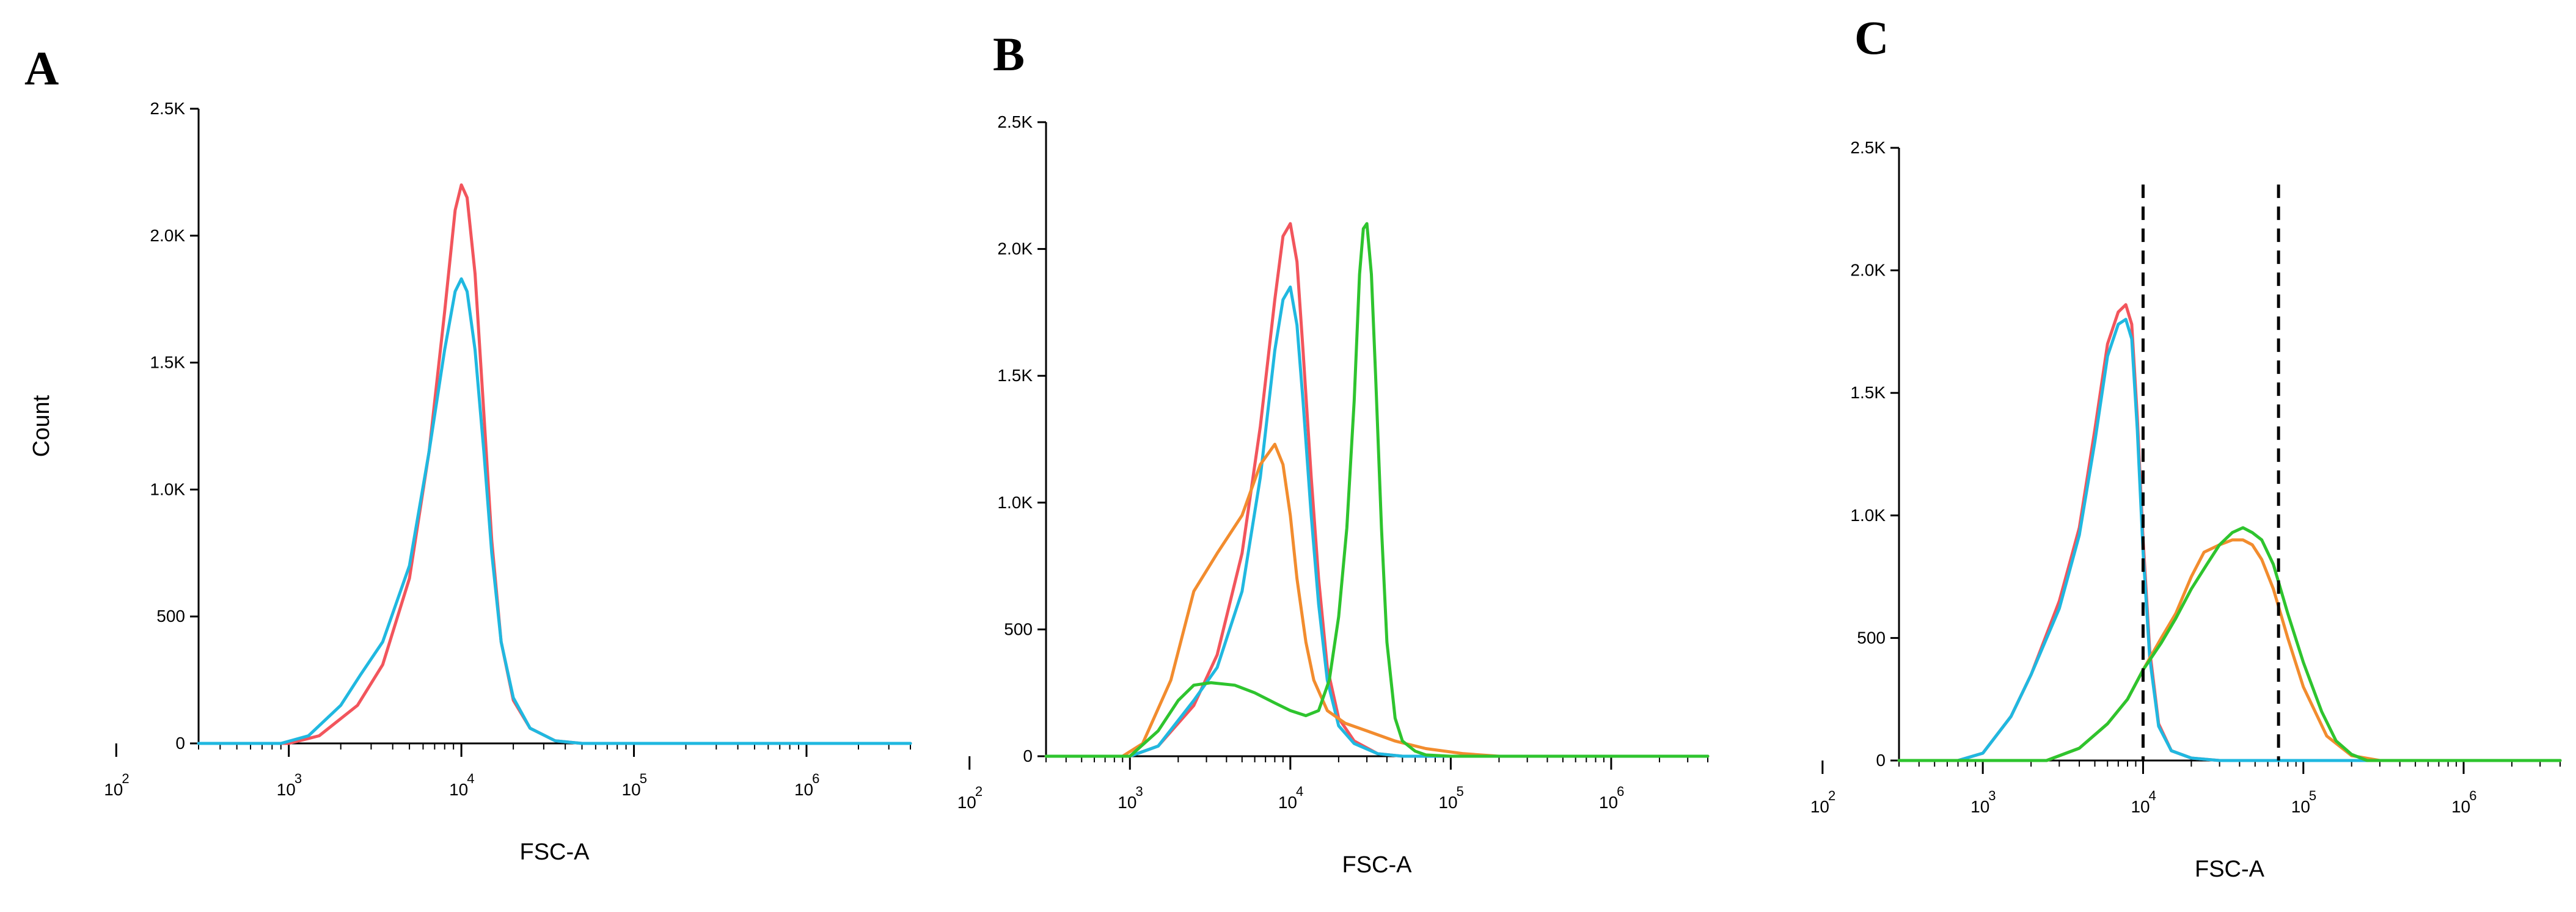 This screenshot has width=2576, height=912. What do you see at coordinates (1009, 54) in the screenshot?
I see `panel-letter-b: B` at bounding box center [1009, 54].